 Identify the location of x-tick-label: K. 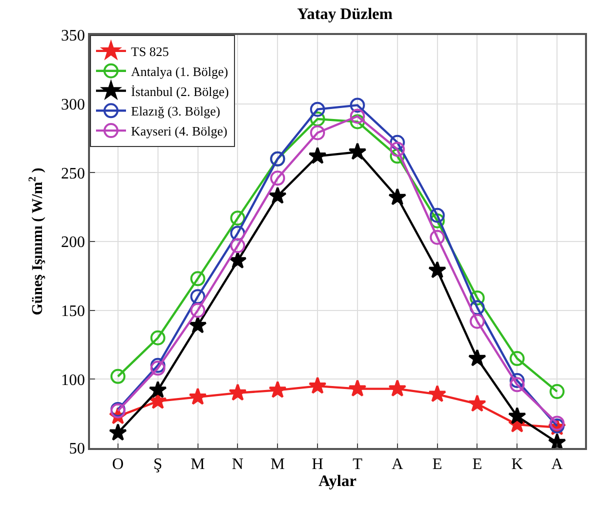
(517, 464).